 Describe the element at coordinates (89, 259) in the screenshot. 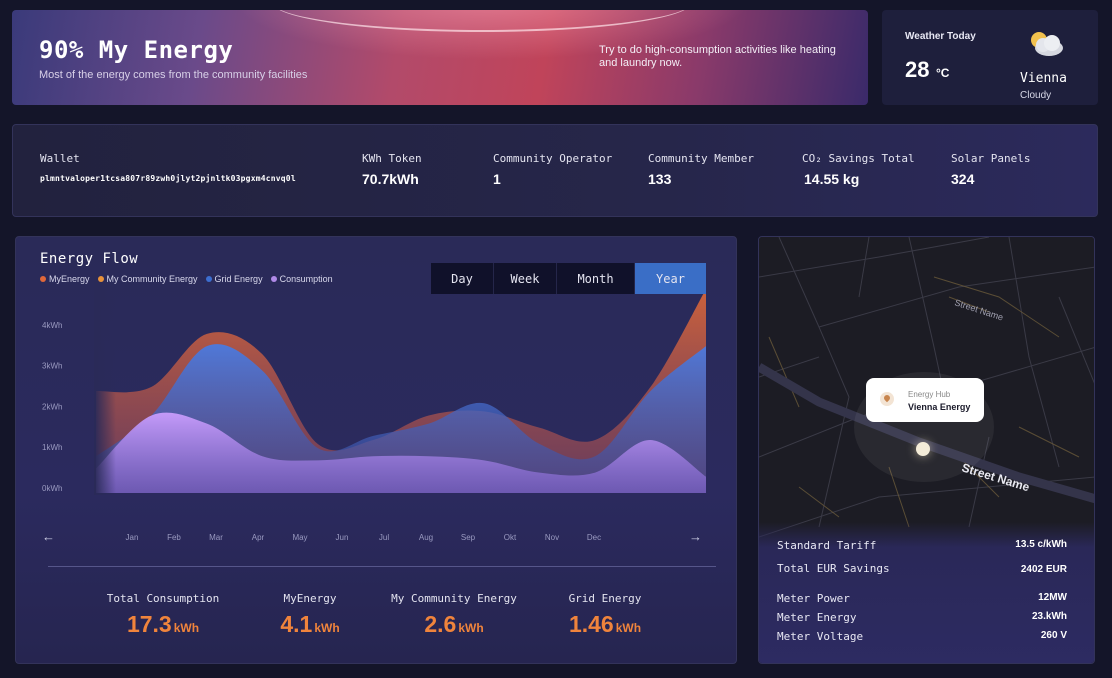

I see `energy-flow-title: Energy Flow` at that location.